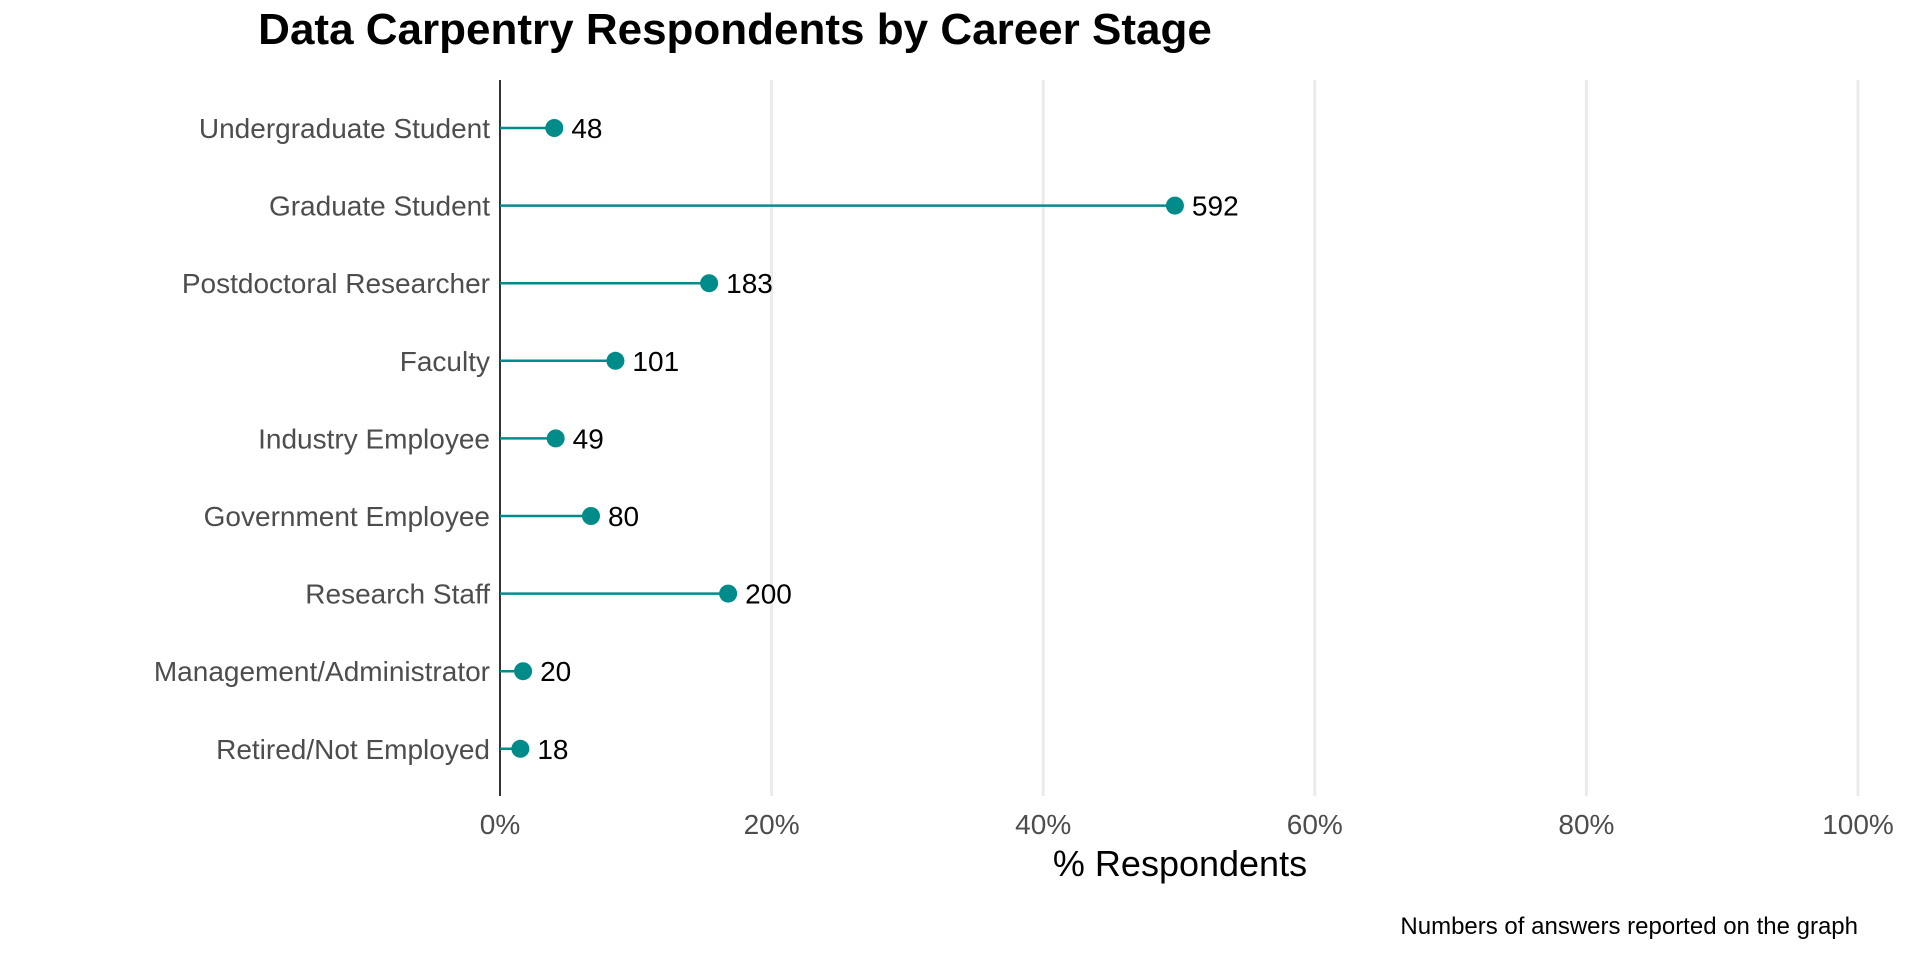 This screenshot has width=1920, height=960. What do you see at coordinates (555, 671) in the screenshot?
I see `value-label: 20` at bounding box center [555, 671].